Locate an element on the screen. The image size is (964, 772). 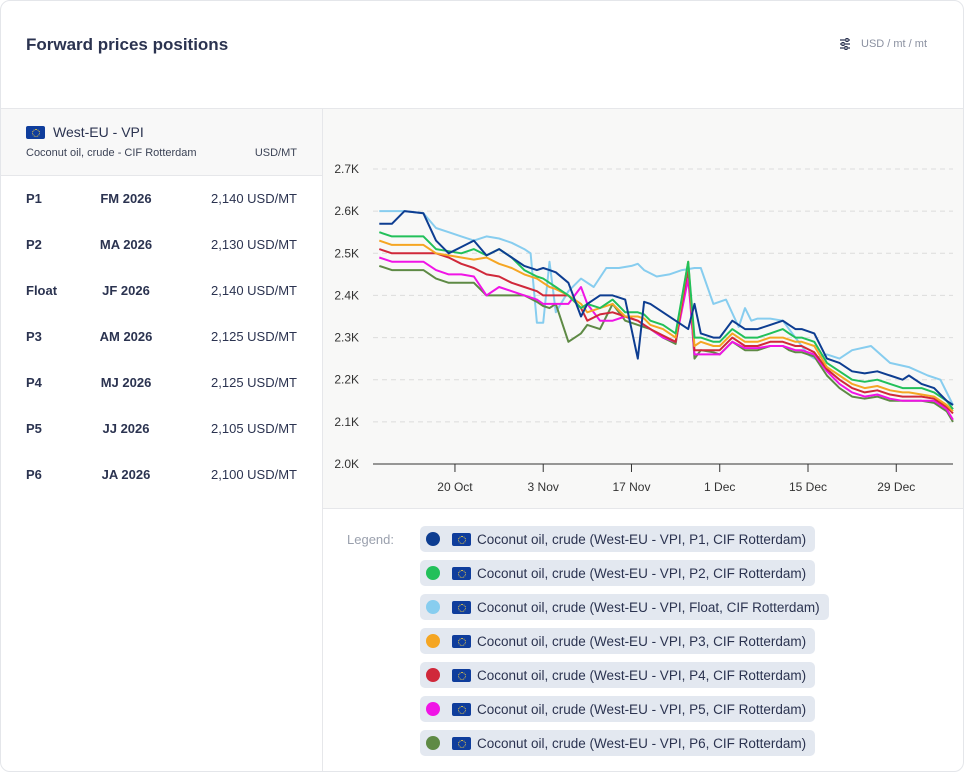
position-row: Float JF 2026 2,140 USD/MT is located at coordinates (161, 291).